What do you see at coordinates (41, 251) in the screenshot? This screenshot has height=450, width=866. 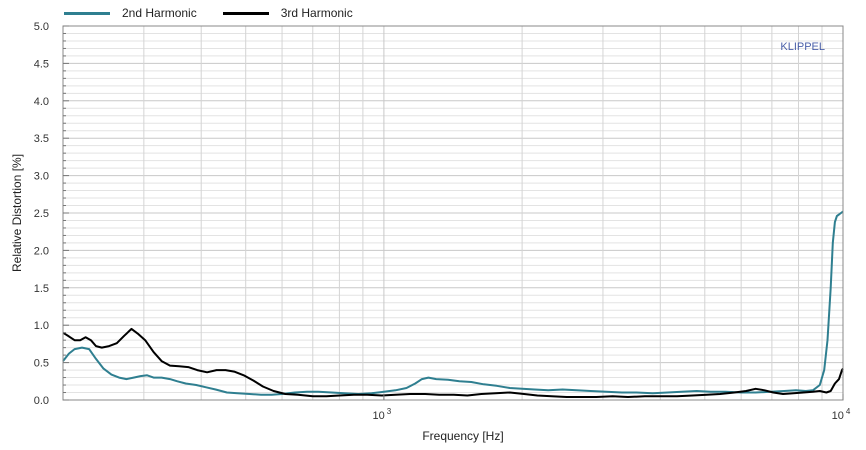 I see `y-tick-label: 2.0` at bounding box center [41, 251].